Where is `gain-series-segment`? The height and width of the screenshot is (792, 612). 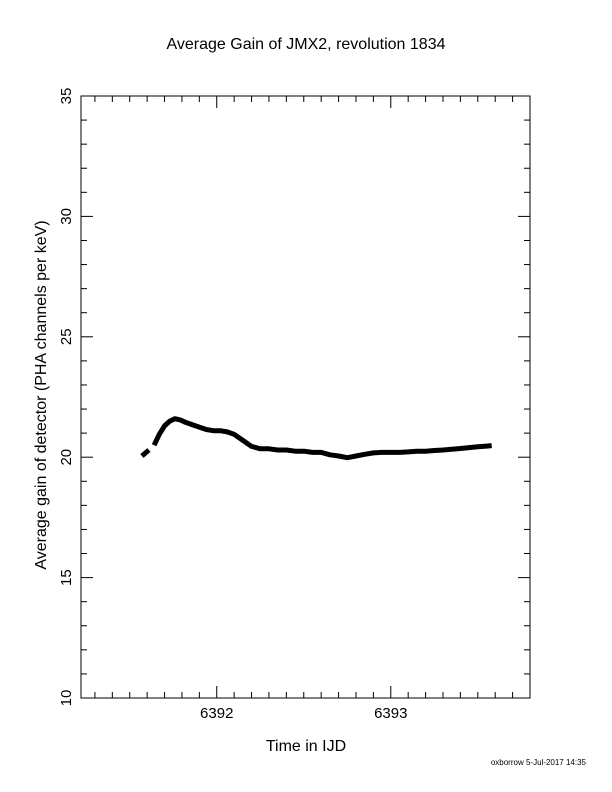 gain-series-segment is located at coordinates (145, 453).